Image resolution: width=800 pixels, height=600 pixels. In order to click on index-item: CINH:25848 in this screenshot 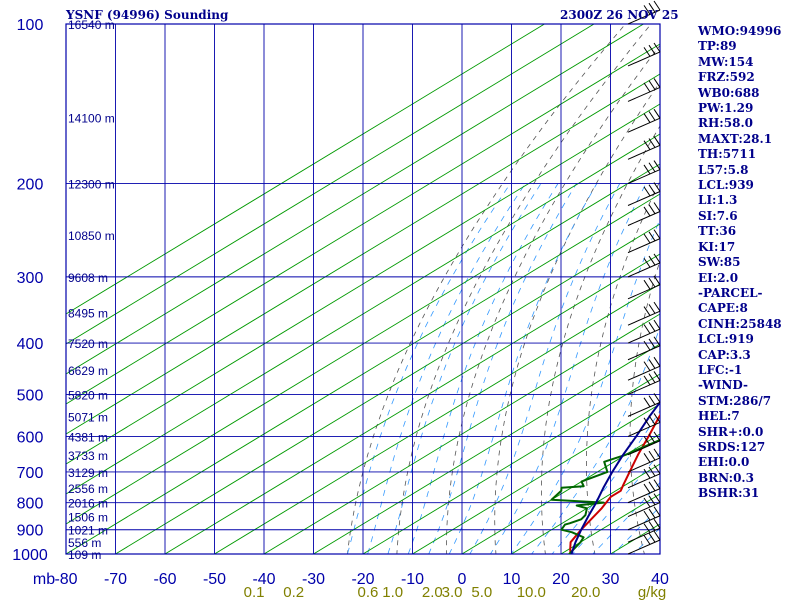, I will do `click(740, 323)`.